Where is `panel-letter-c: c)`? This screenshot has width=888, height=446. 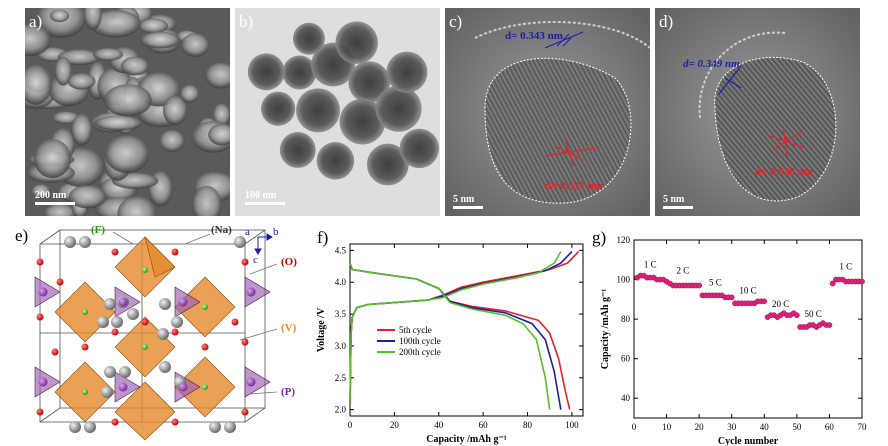
panel-letter-c: c) is located at coordinates (456, 21).